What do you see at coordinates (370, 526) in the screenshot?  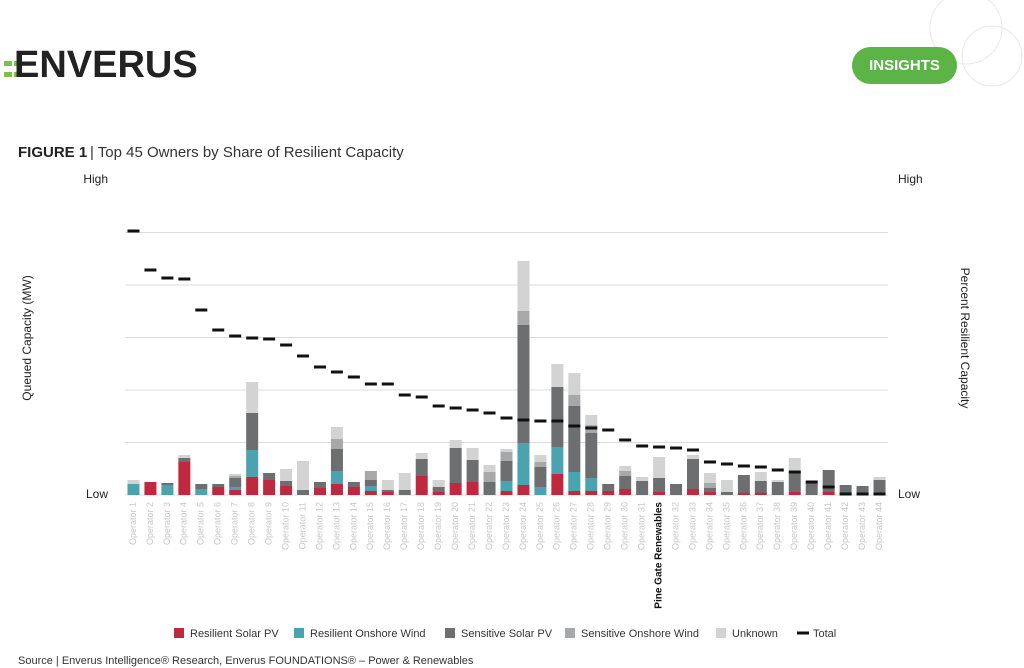 I see `x-tick-label: Operator 15` at bounding box center [370, 526].